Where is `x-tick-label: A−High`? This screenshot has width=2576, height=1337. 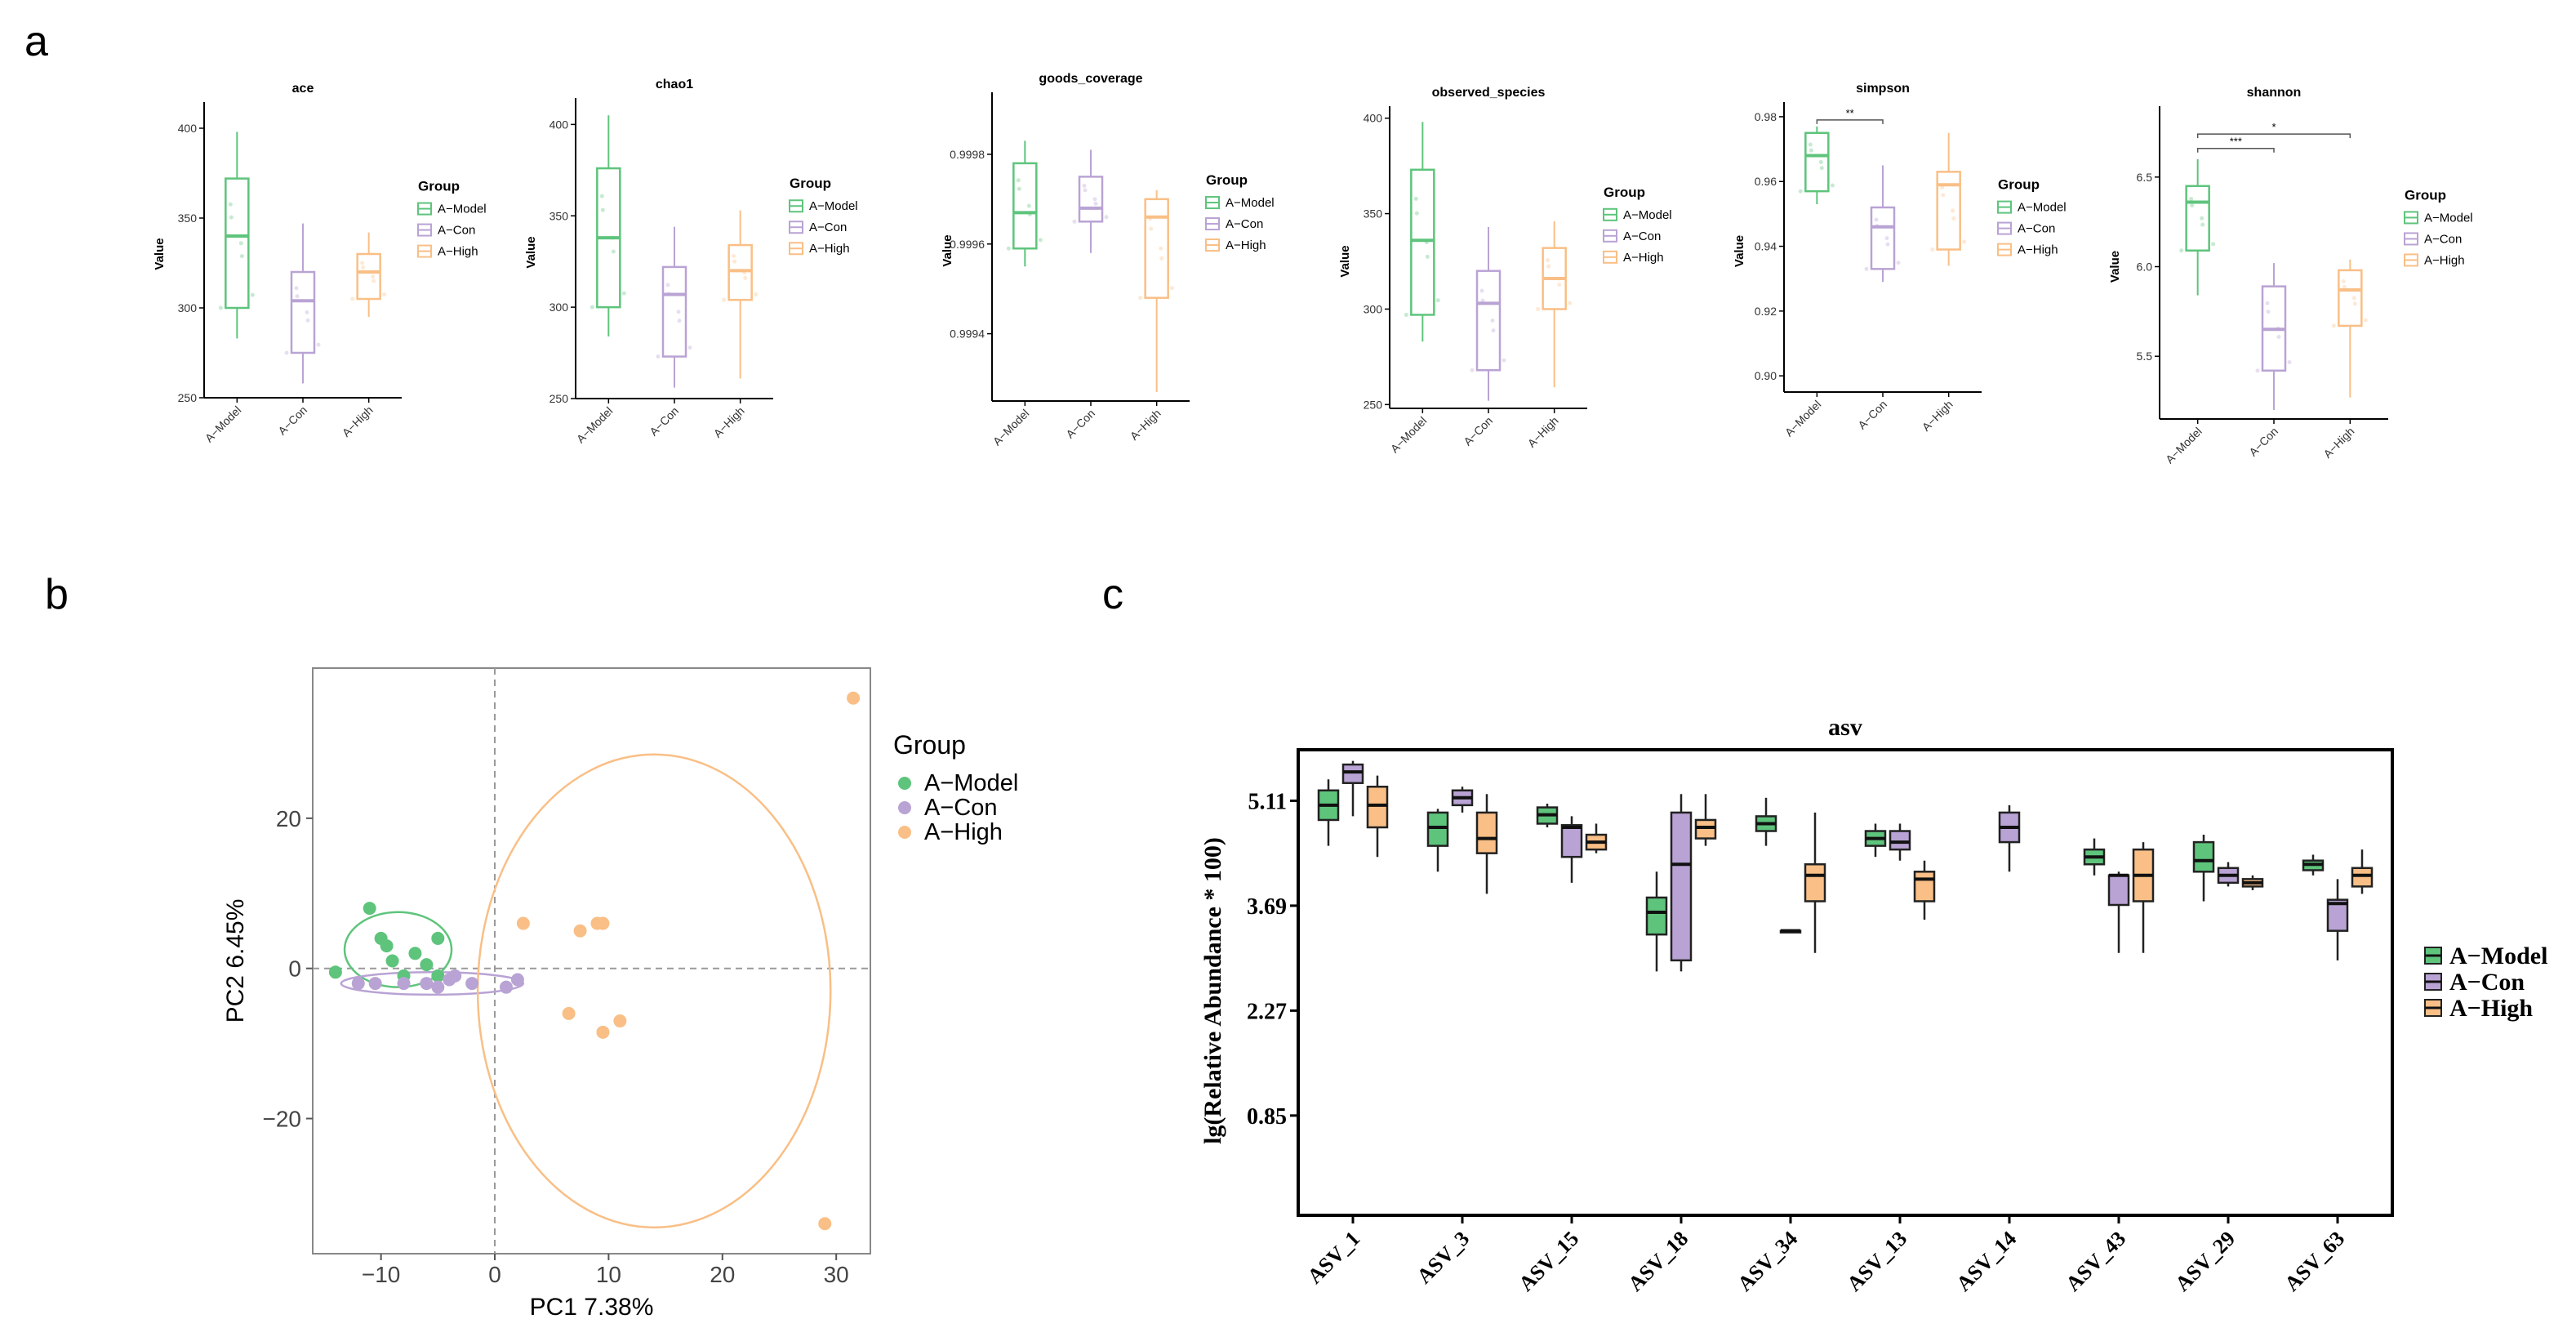 x-tick-label: A−High is located at coordinates (358, 421).